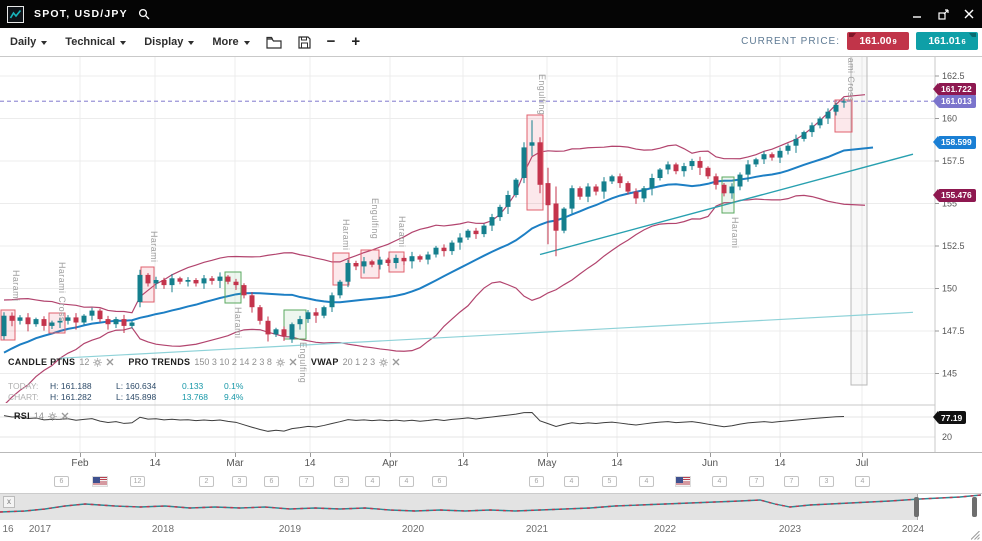  I want to click on legend-candle-ptns: CANDLE PTNS 12, so click(61, 362).